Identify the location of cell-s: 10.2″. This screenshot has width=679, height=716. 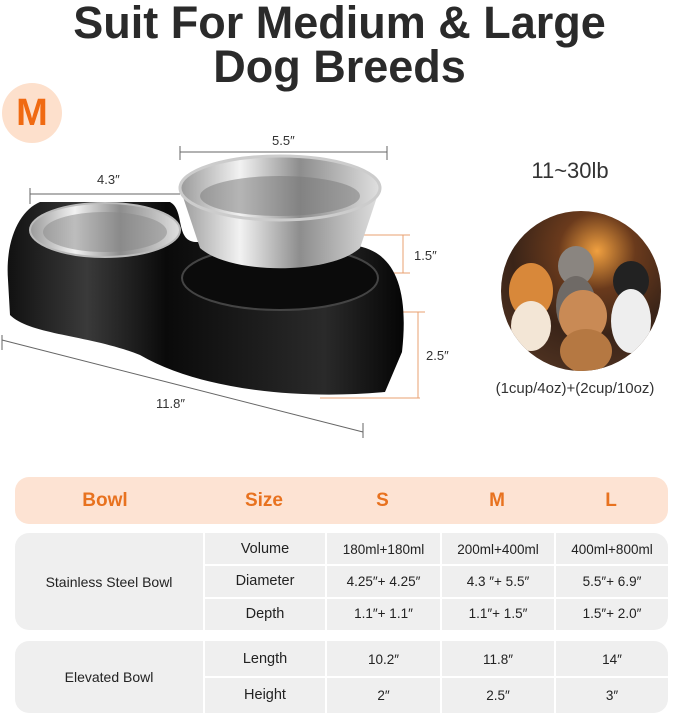
(382, 659).